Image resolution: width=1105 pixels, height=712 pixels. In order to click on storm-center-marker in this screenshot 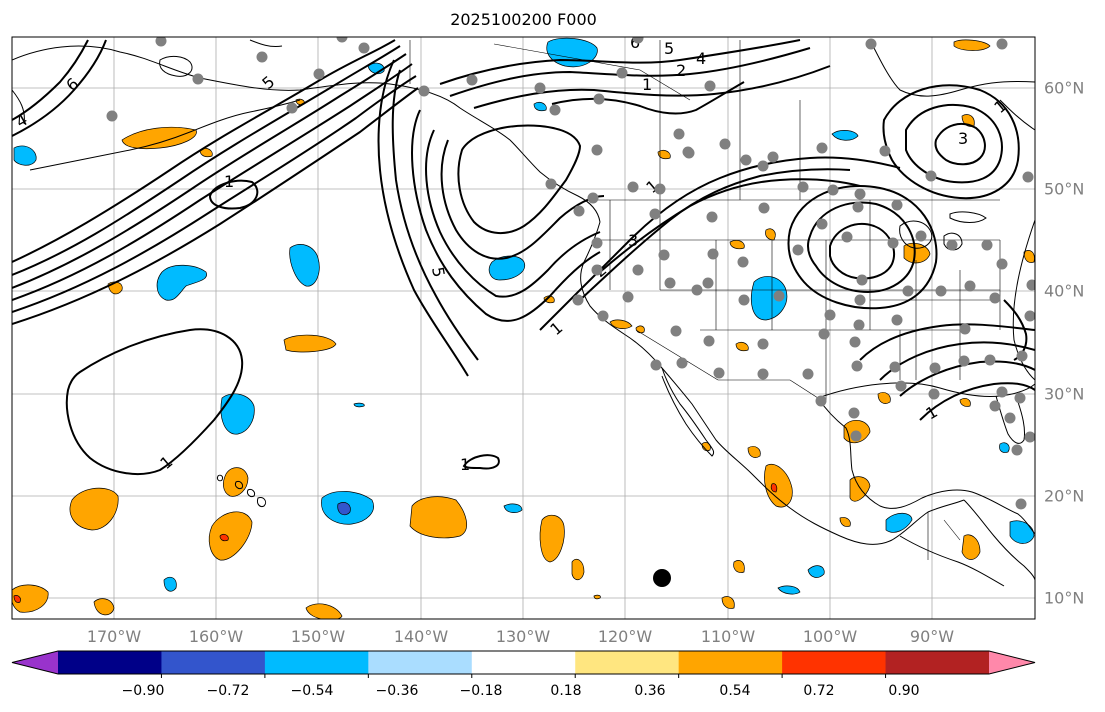, I will do `click(662, 578)`.